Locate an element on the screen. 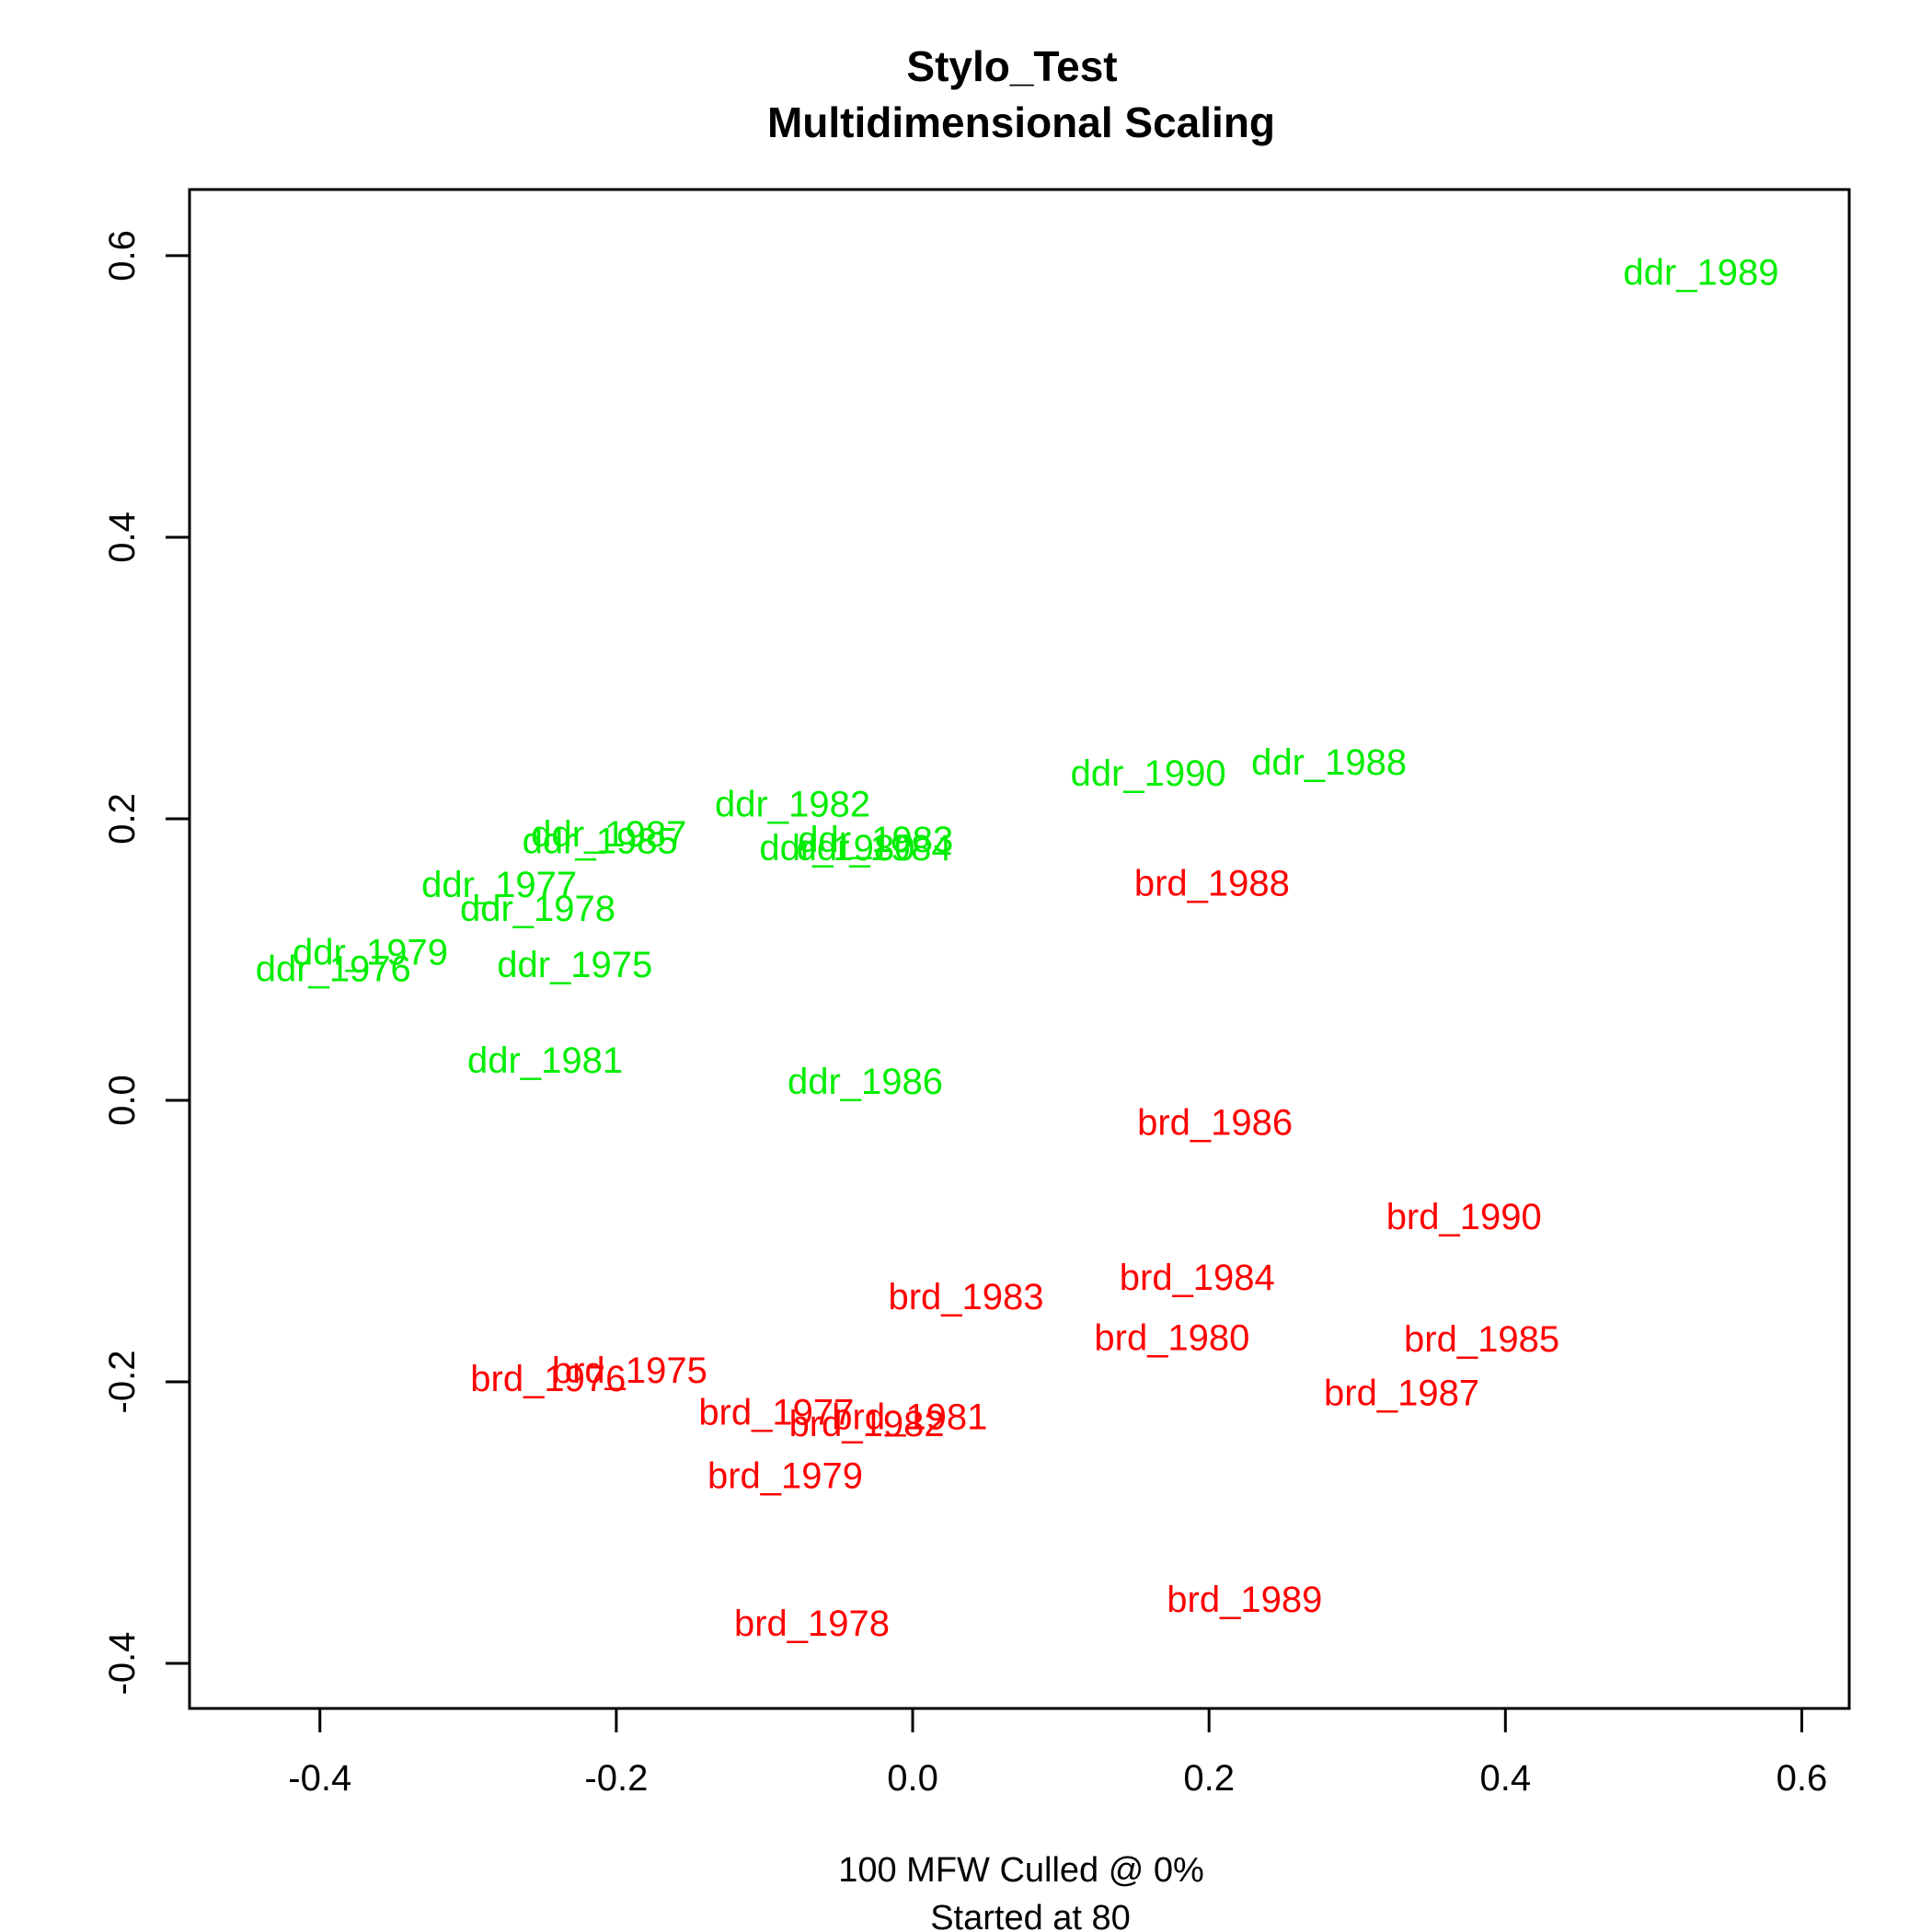  x-axis-label-line-2: Started at 80 is located at coordinates (1030, 1915).